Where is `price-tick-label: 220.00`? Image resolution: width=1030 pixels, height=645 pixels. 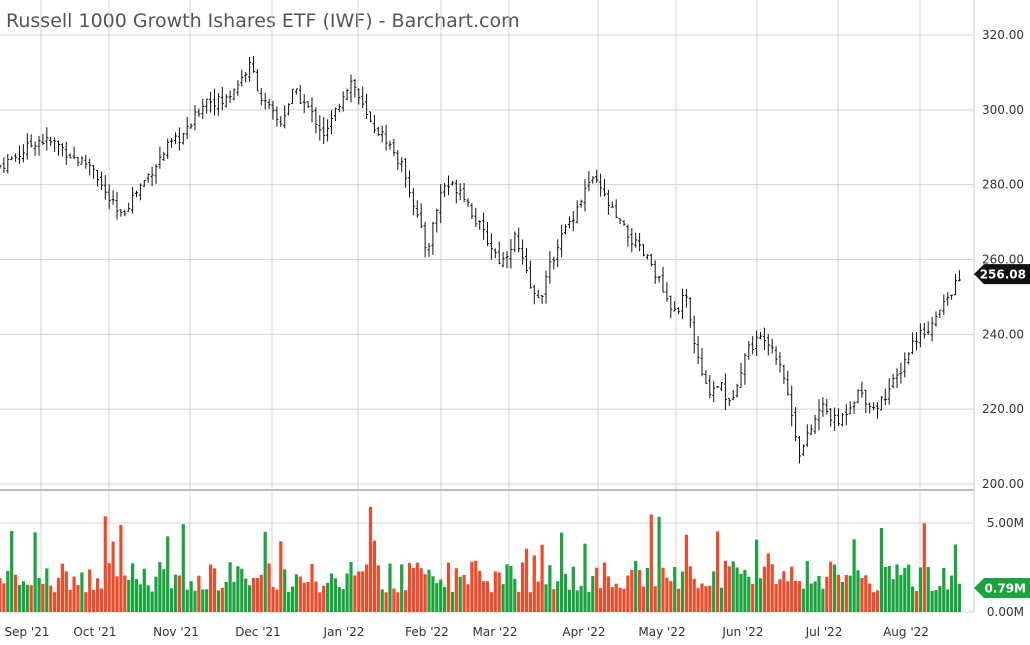 price-tick-label: 220.00 is located at coordinates (1003, 409).